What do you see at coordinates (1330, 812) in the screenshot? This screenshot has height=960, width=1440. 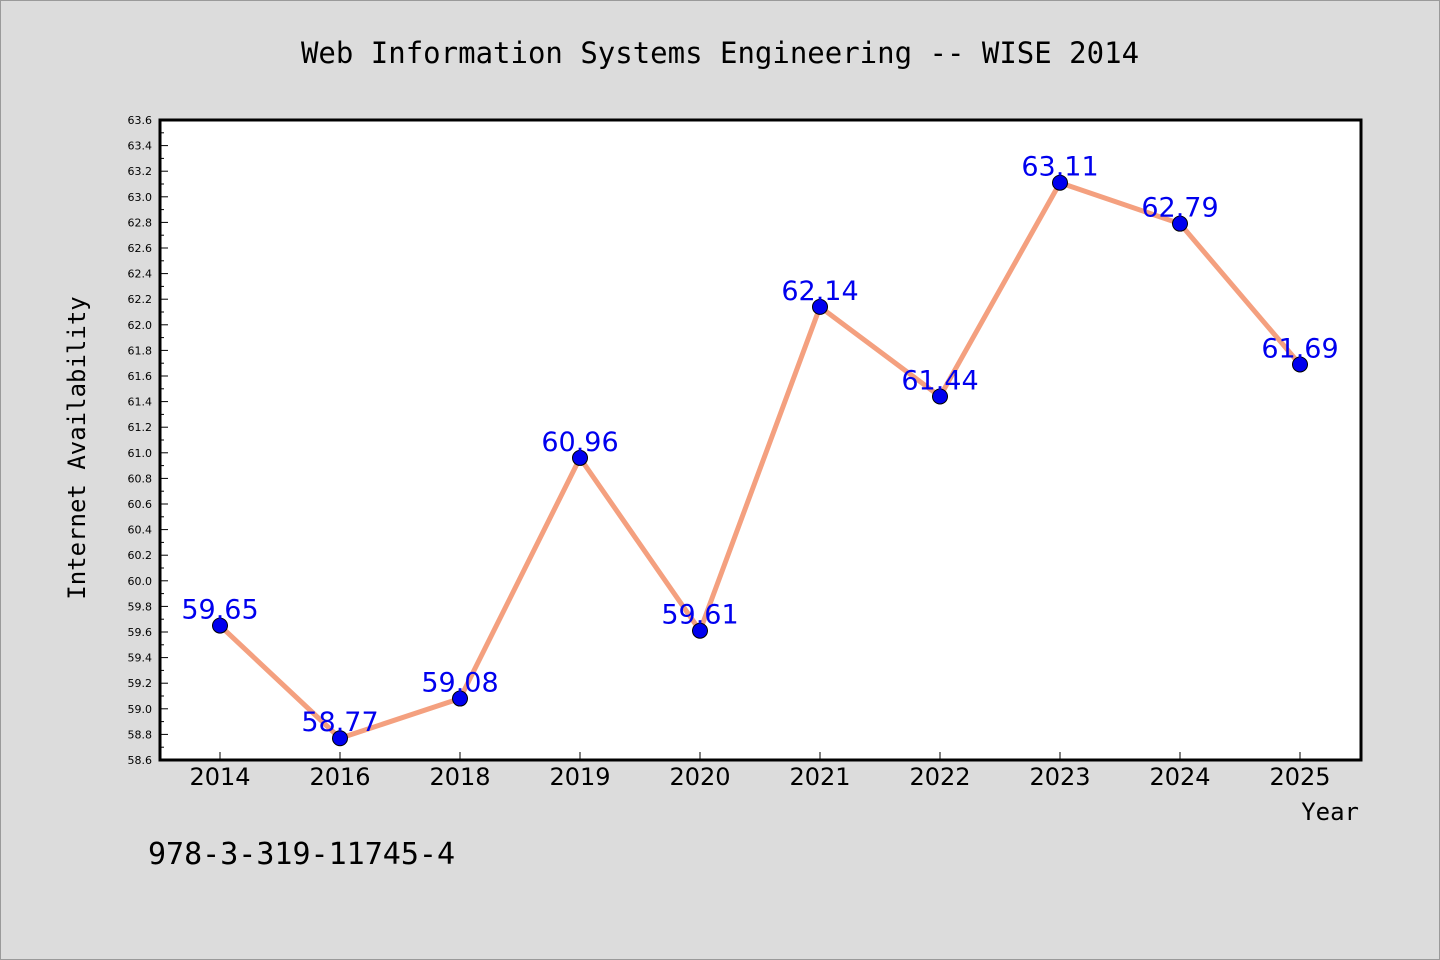 I see `x-axis-label: Year` at bounding box center [1330, 812].